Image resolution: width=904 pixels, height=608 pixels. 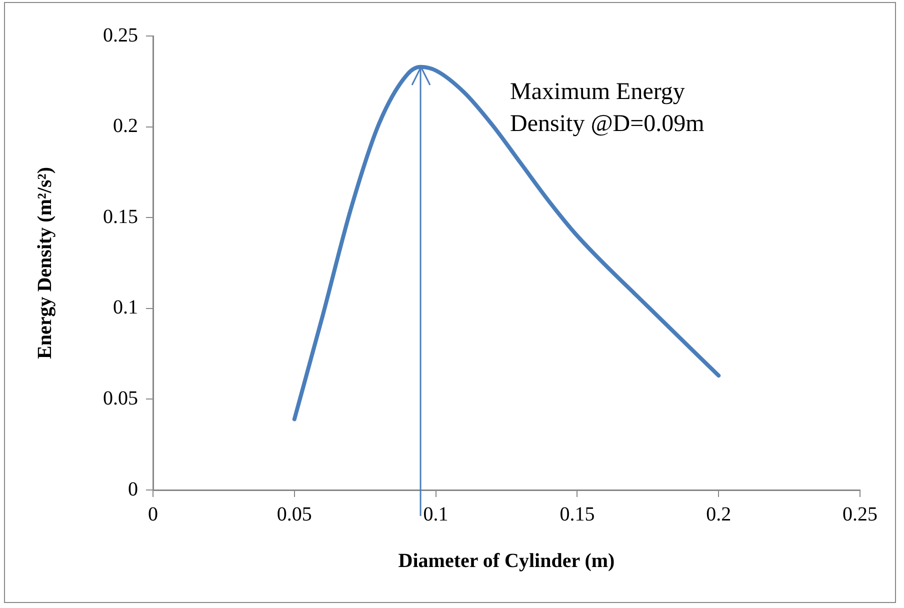 I want to click on annotation: Maximum Energy Density @D=0.09m, so click(x=608, y=108).